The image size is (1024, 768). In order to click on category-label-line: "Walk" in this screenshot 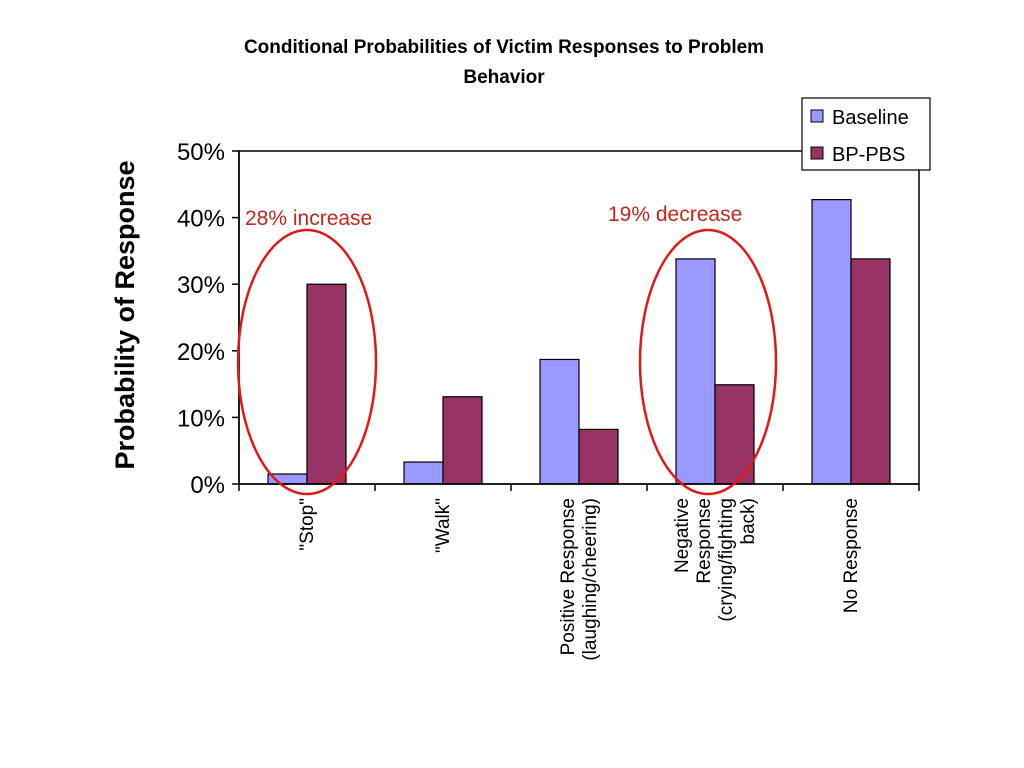, I will do `click(443, 525)`.